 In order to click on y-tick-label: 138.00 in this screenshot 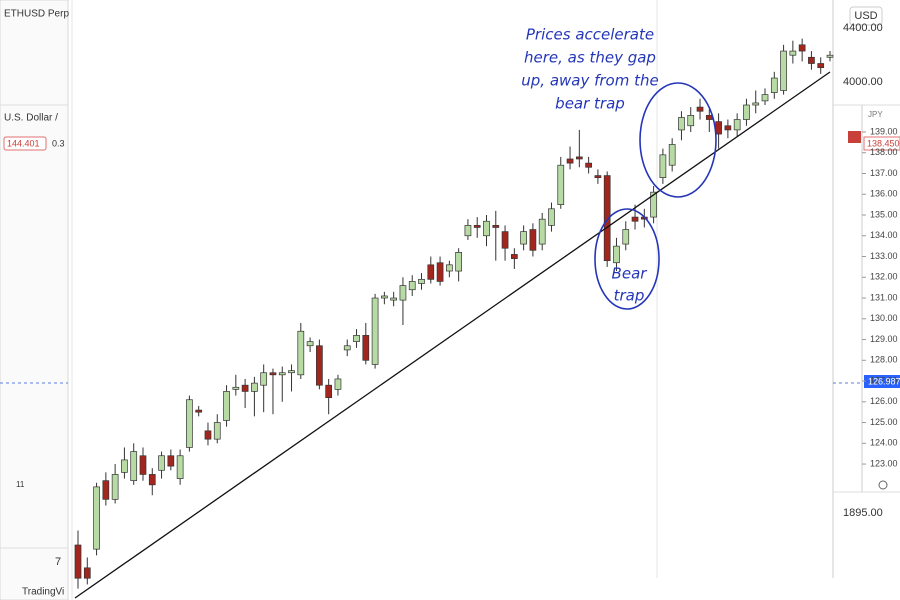, I will do `click(884, 152)`.